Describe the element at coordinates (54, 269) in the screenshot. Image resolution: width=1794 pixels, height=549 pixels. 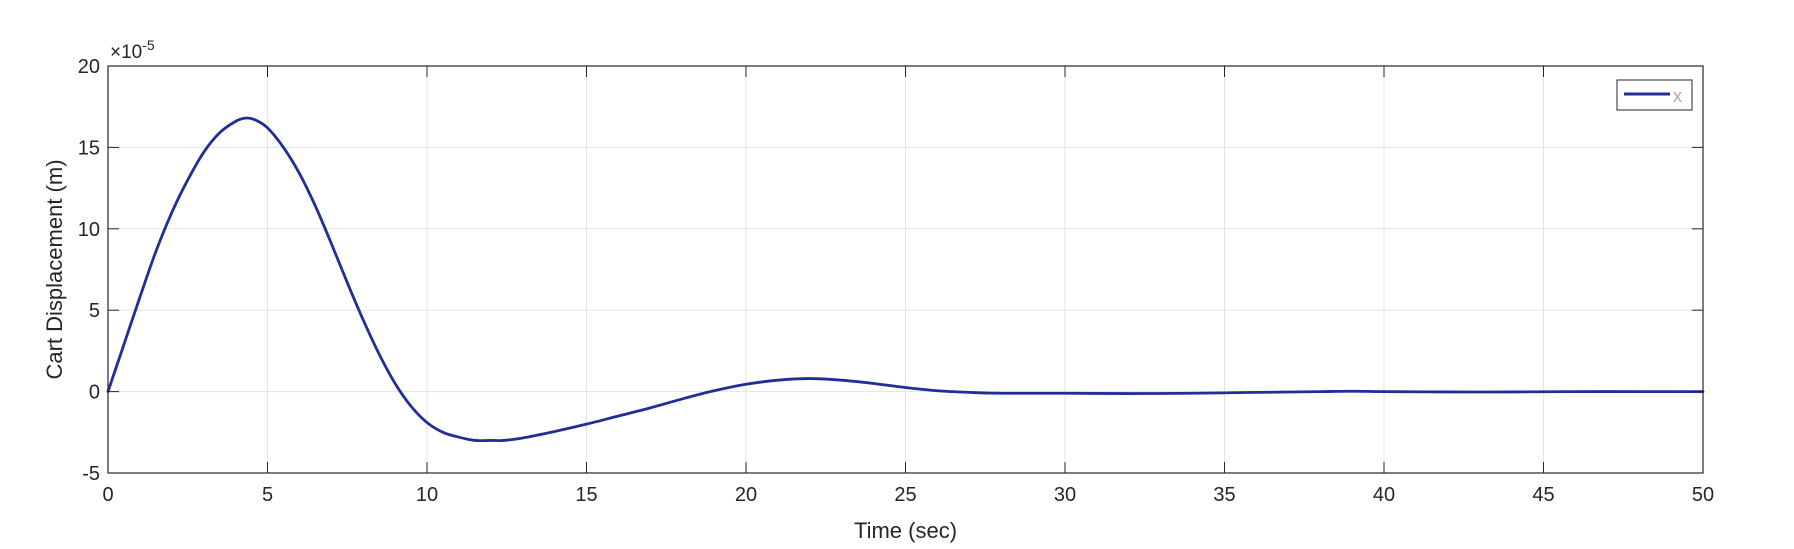
I see `y-axis-title: Cart Displacement (m)` at that location.